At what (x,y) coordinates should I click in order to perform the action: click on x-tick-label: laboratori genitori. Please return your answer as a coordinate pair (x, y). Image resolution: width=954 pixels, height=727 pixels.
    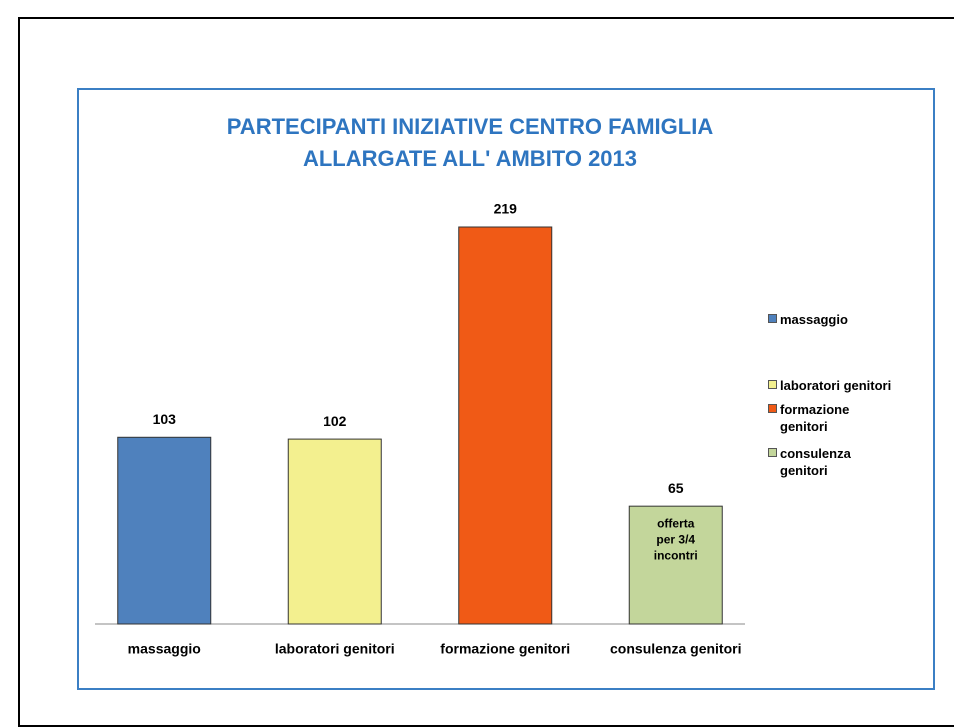
    Looking at the image, I should click on (335, 649).